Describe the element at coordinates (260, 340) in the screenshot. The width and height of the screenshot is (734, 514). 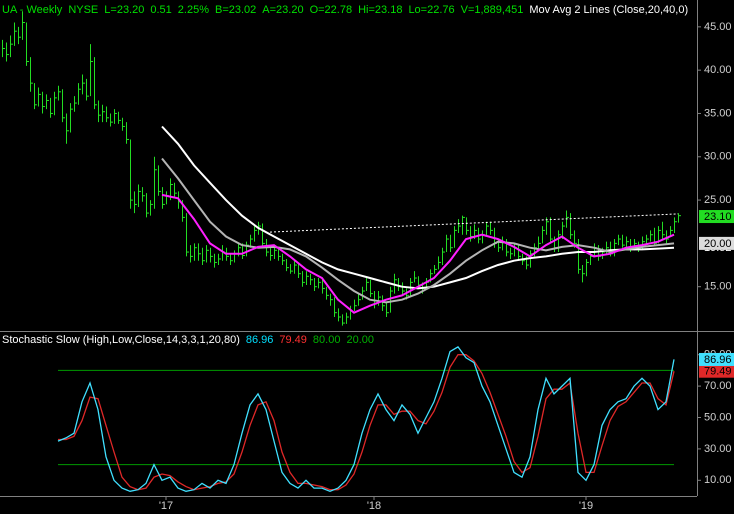
I see `header-item: 86.96` at that location.